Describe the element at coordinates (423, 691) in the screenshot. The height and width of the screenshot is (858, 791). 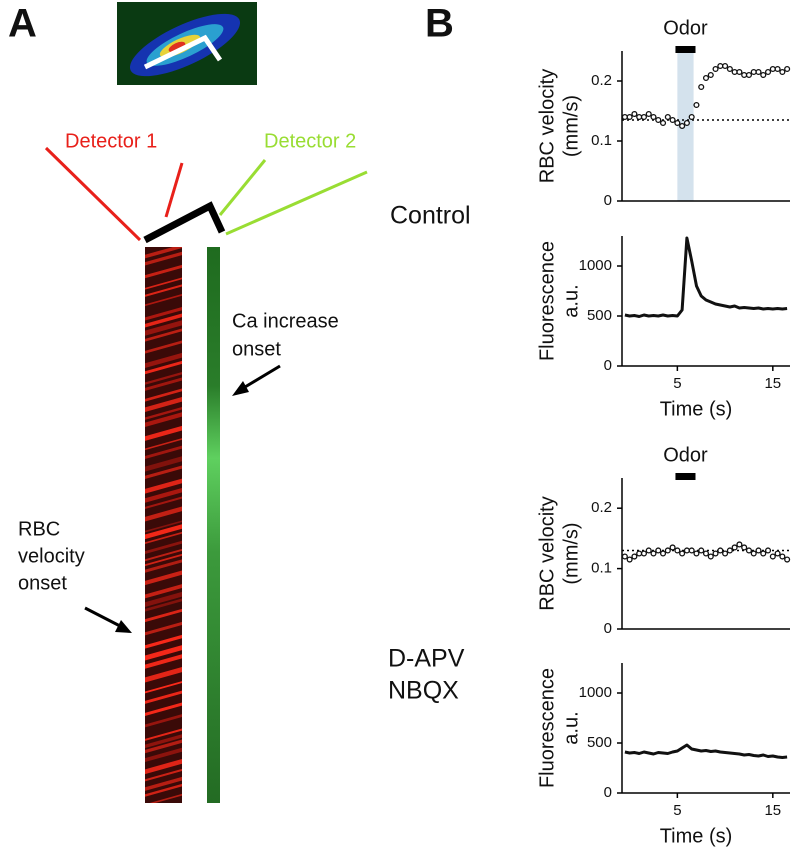
I see `condition-label: NBQX` at that location.